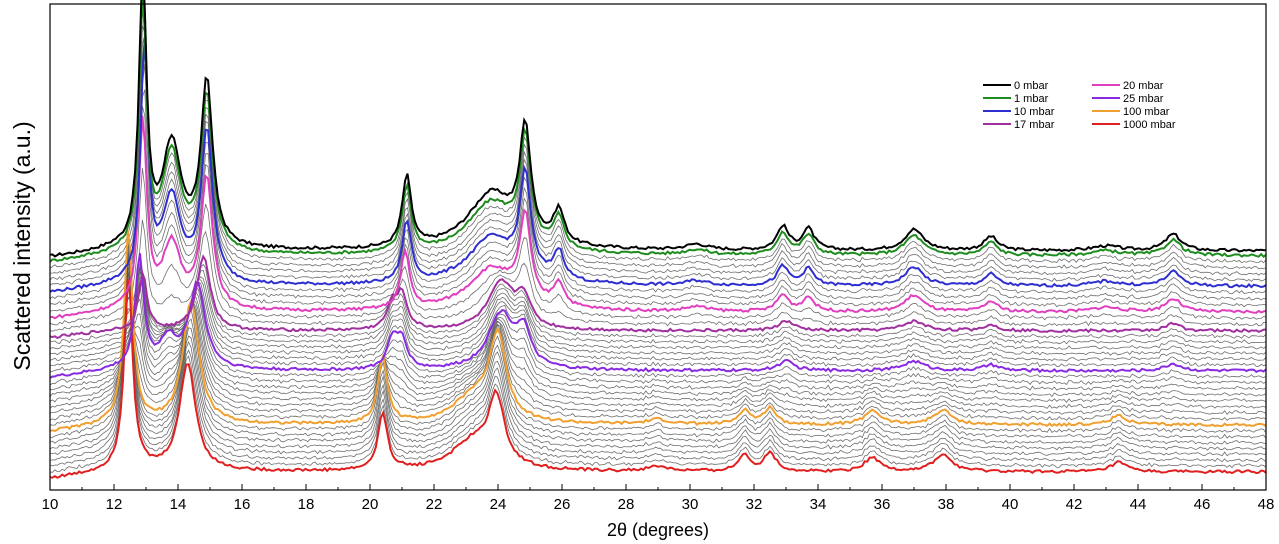 This screenshot has height=544, width=1279. Describe the element at coordinates (882, 504) in the screenshot. I see `x-tick-label: 36` at that location.